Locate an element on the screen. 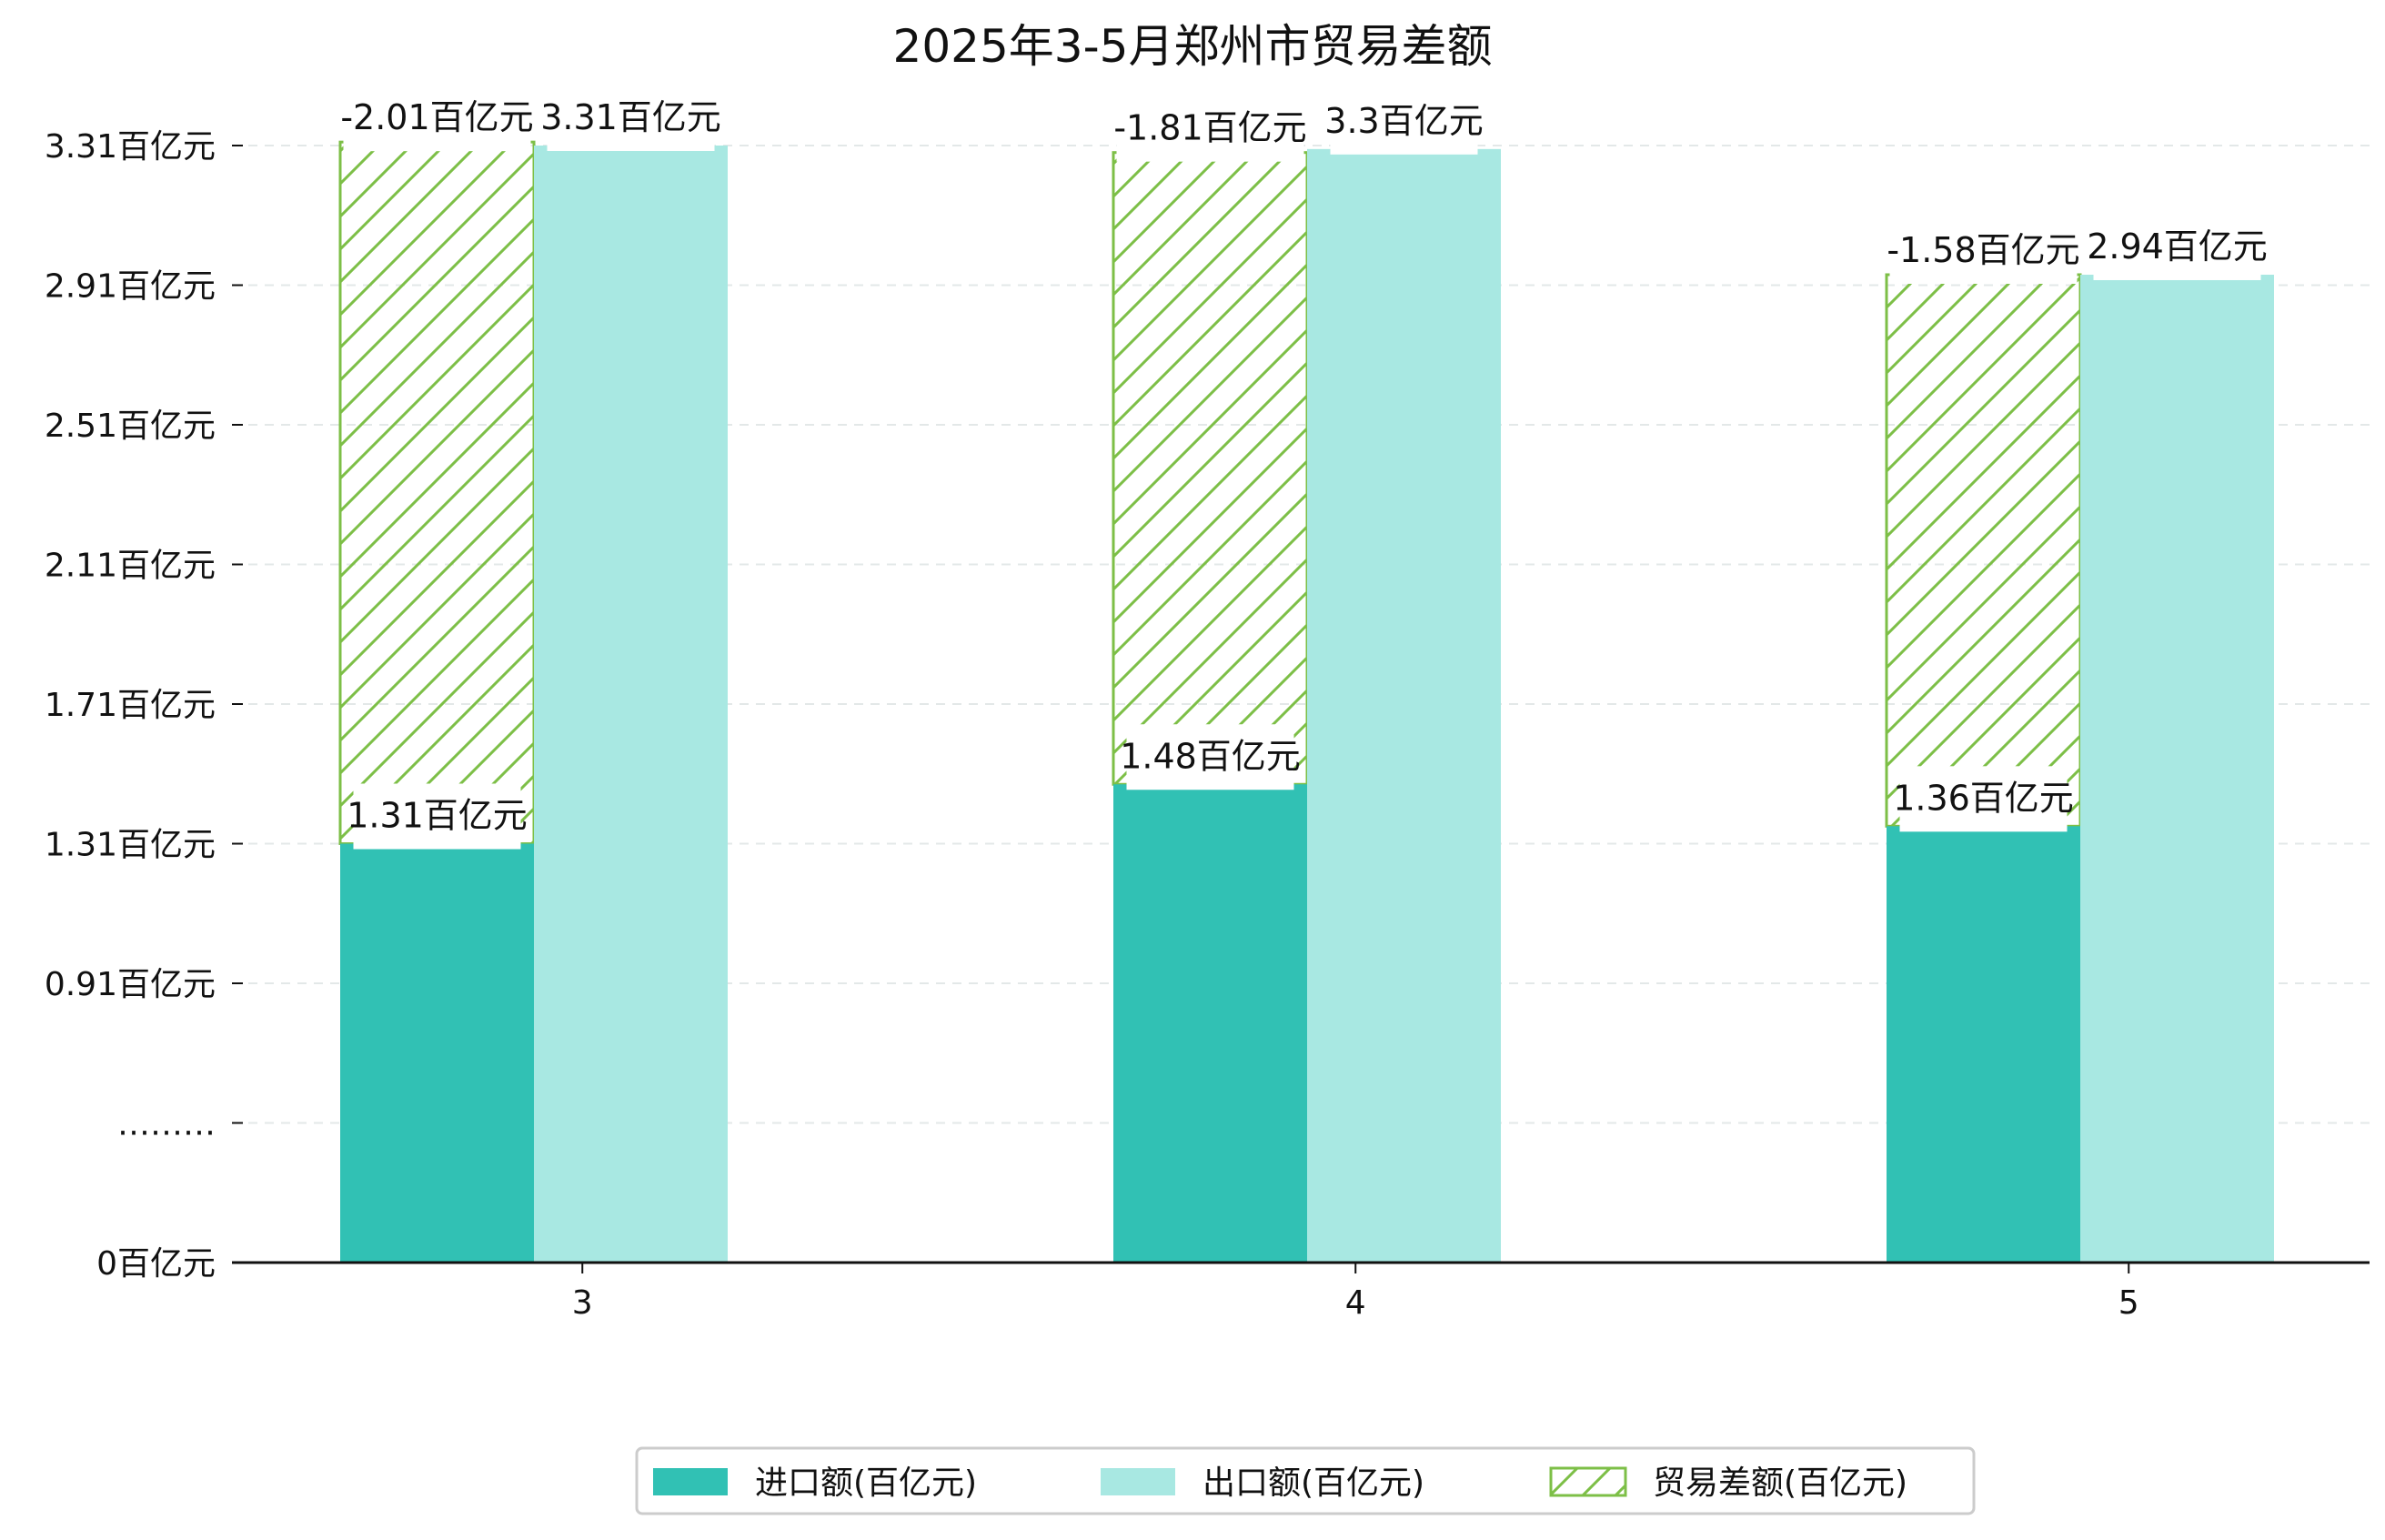 This screenshot has width=2385, height=1540. data-label-balance-5: -1.58百亿元 is located at coordinates (1983, 250).